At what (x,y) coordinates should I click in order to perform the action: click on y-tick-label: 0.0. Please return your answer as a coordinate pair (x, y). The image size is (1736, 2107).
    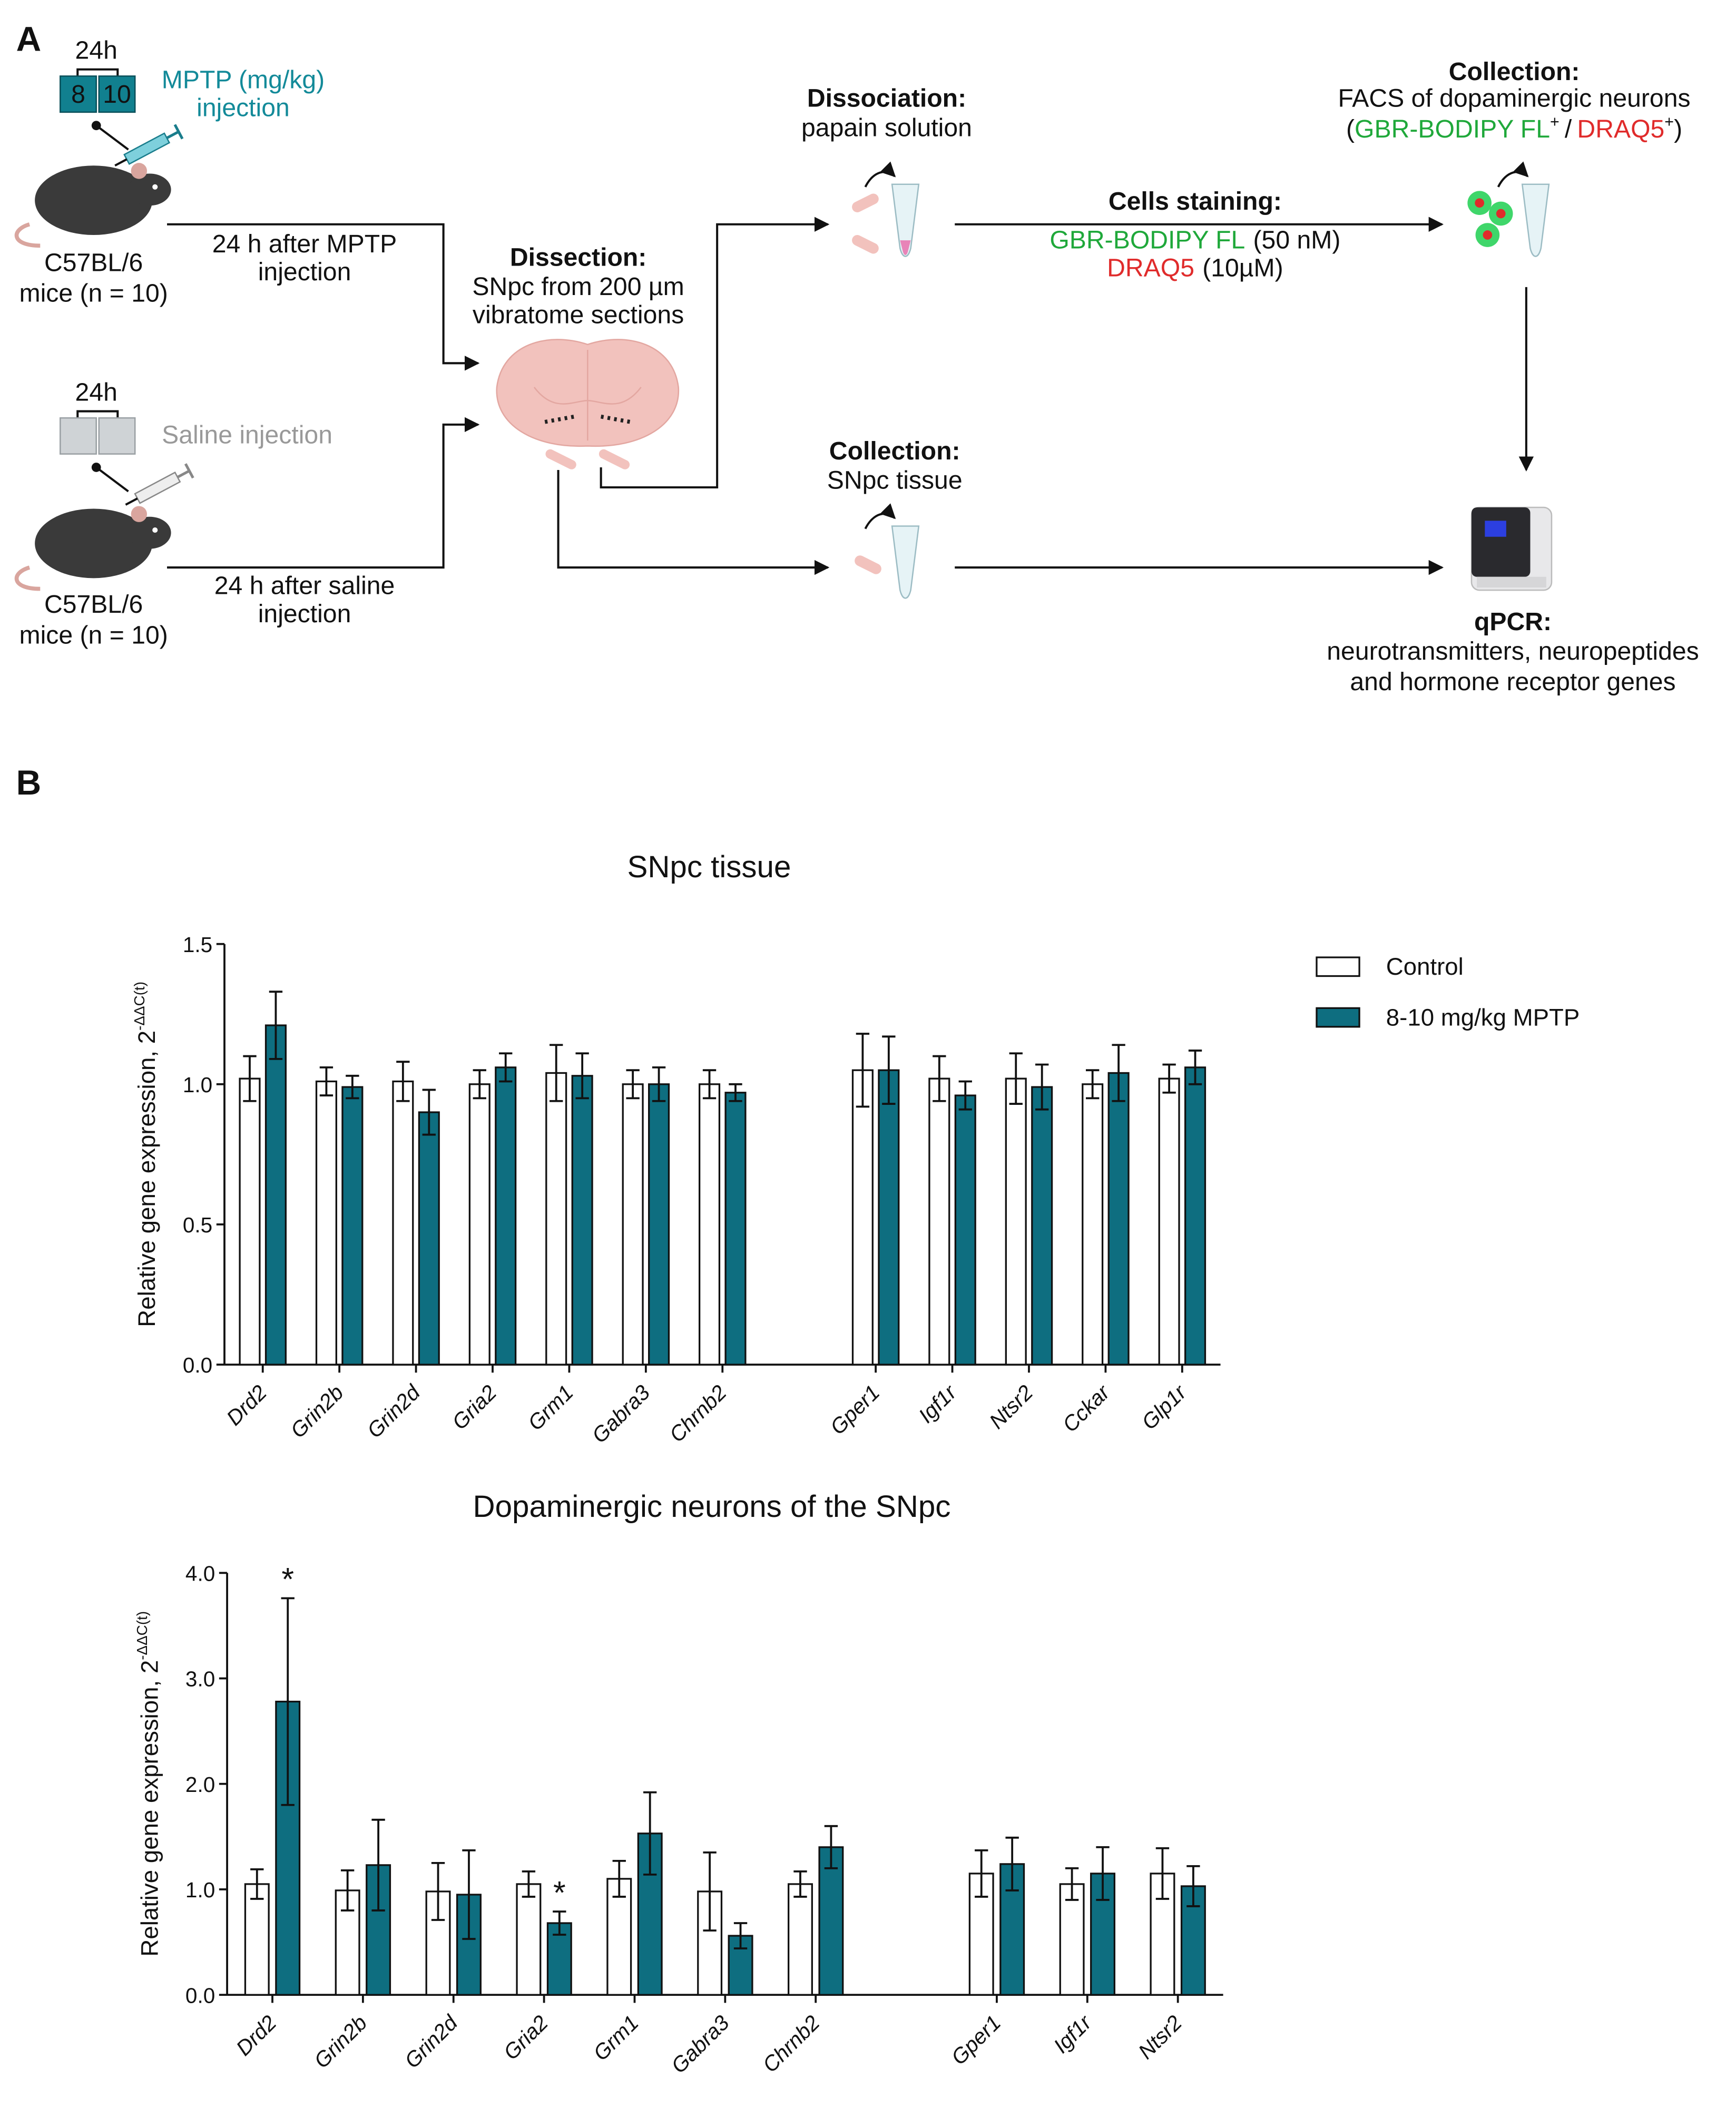
    Looking at the image, I should click on (200, 1995).